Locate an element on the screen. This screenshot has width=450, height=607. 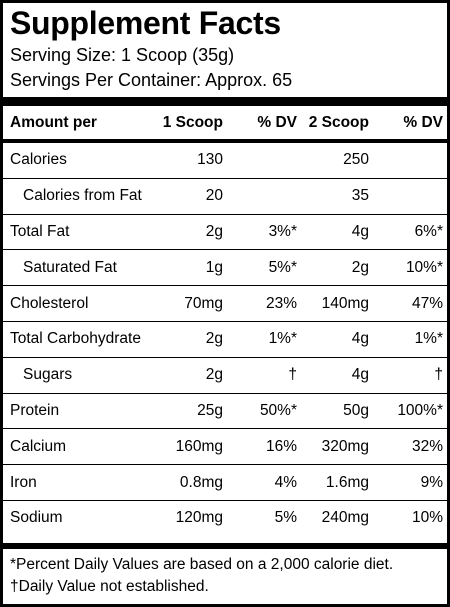
table-row: Protein 25g 50%* 50g 100%* is located at coordinates (225, 410).